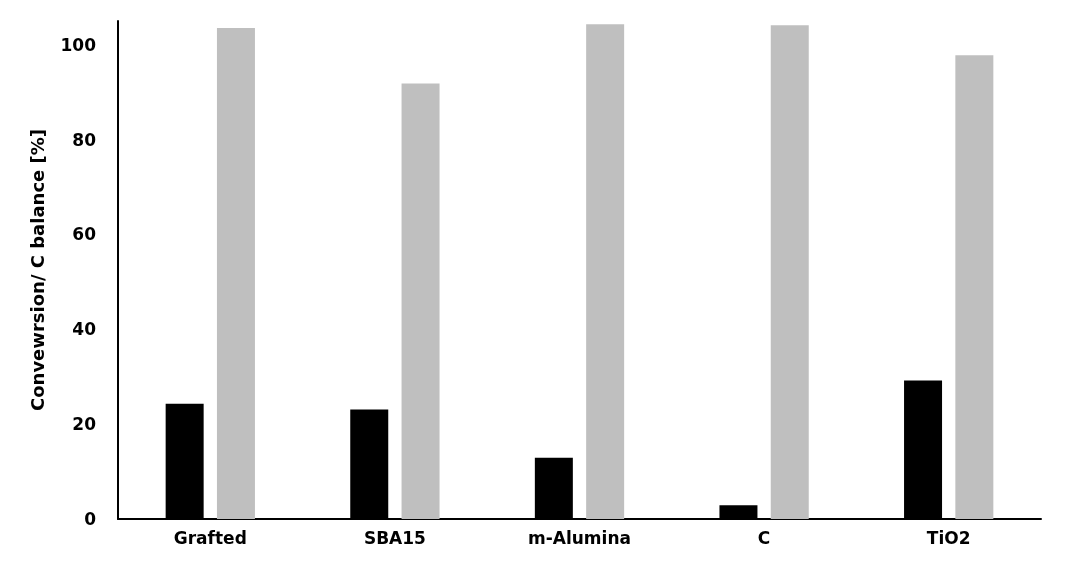 The image size is (1069, 568). What do you see at coordinates (948, 537) in the screenshot?
I see `x-tick-label: TiO2` at bounding box center [948, 537].